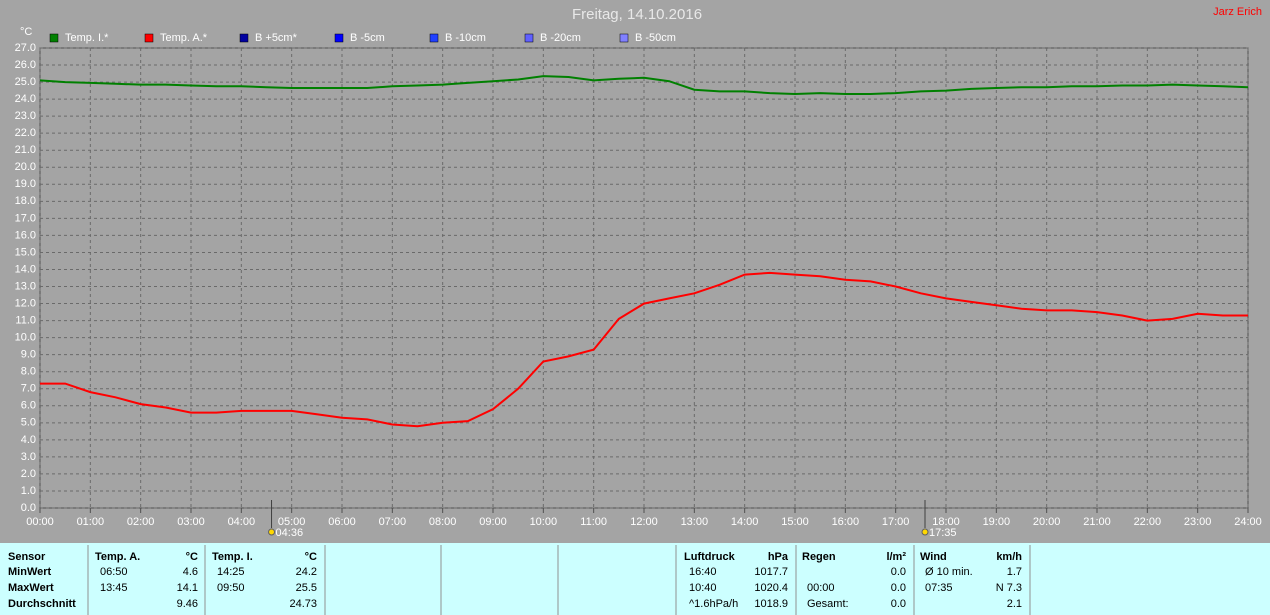 Image resolution: width=1270 pixels, height=615 pixels. Describe the element at coordinates (703, 572) in the screenshot. I see `cell-time: 16:40` at that location.